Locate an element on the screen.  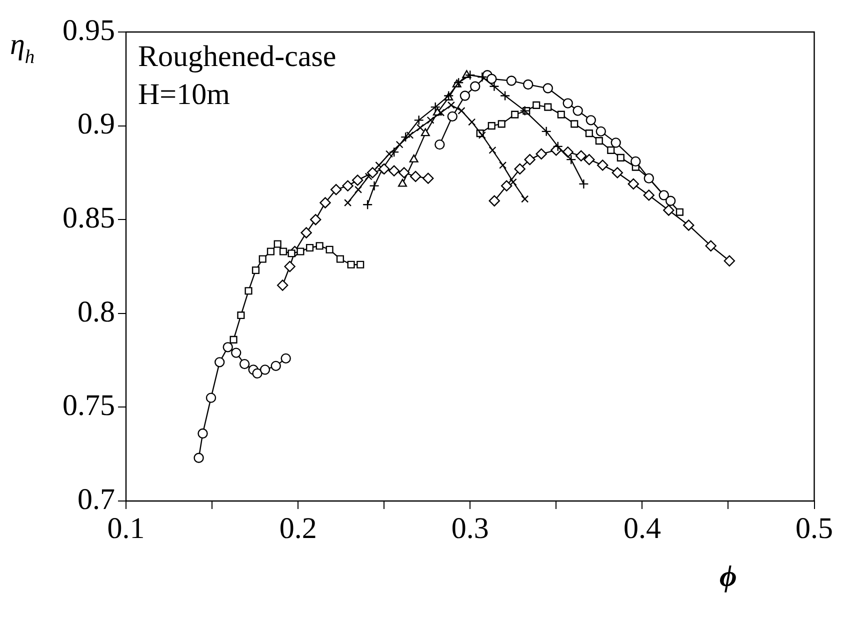
y-tick-label: 0.8 is located at coordinates (96, 311).